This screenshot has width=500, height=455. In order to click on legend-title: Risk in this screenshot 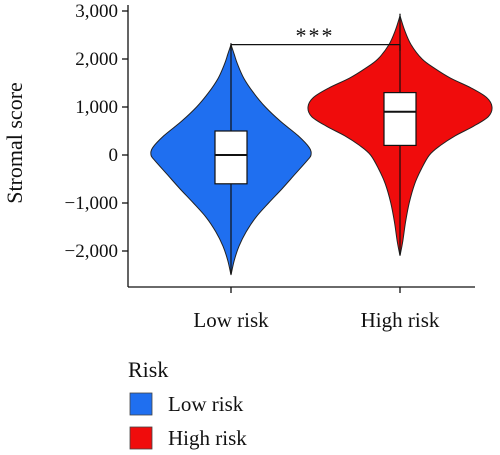, I will do `click(148, 369)`.